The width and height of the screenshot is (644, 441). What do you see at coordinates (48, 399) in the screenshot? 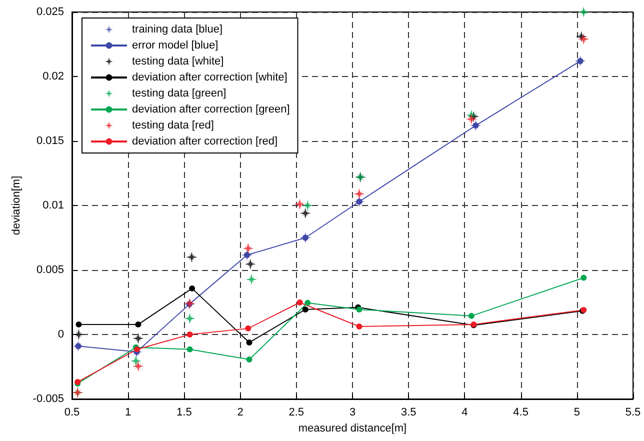
I see `y-tick-label: -0.005` at bounding box center [48, 399].